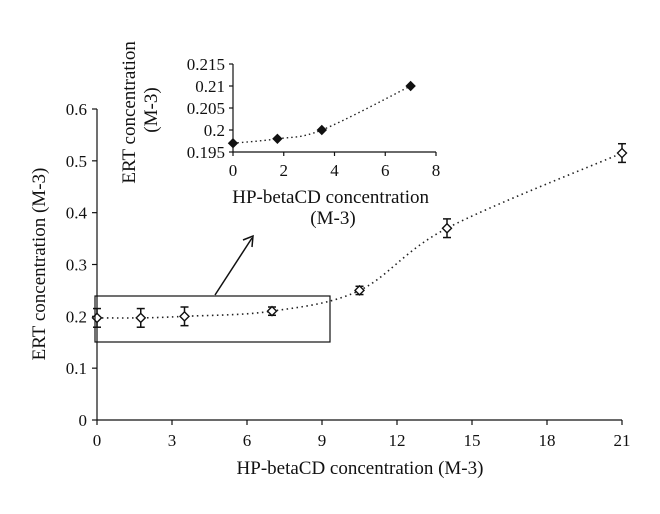 The image size is (660, 514). I want to click on annotation-arrow-line, so click(233, 266).